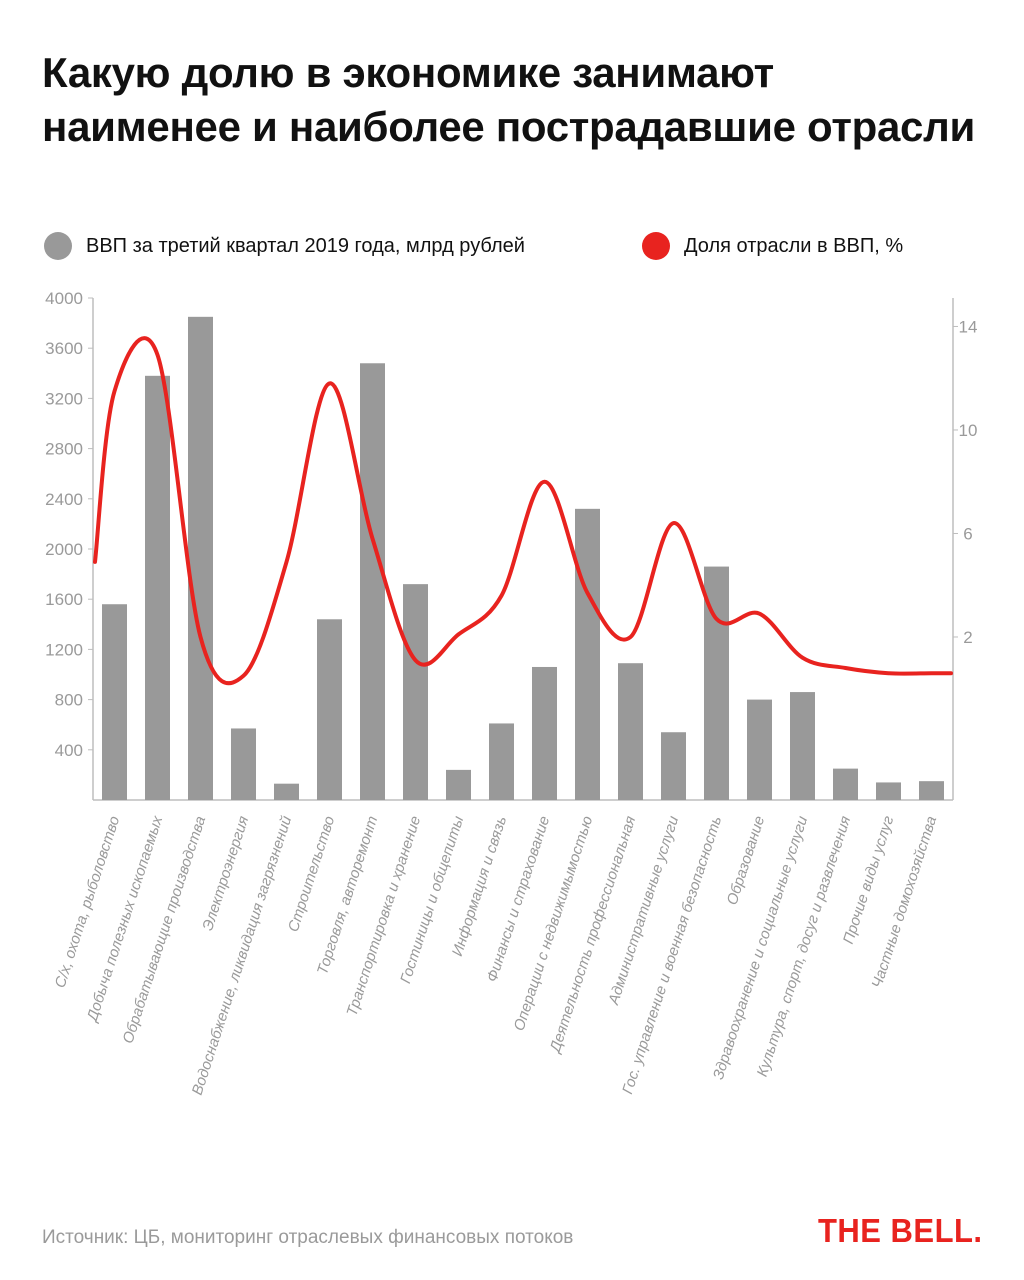 This screenshot has width=1024, height=1280. I want to click on x-tick-label: Обрабатывающие производства, so click(165, 930).